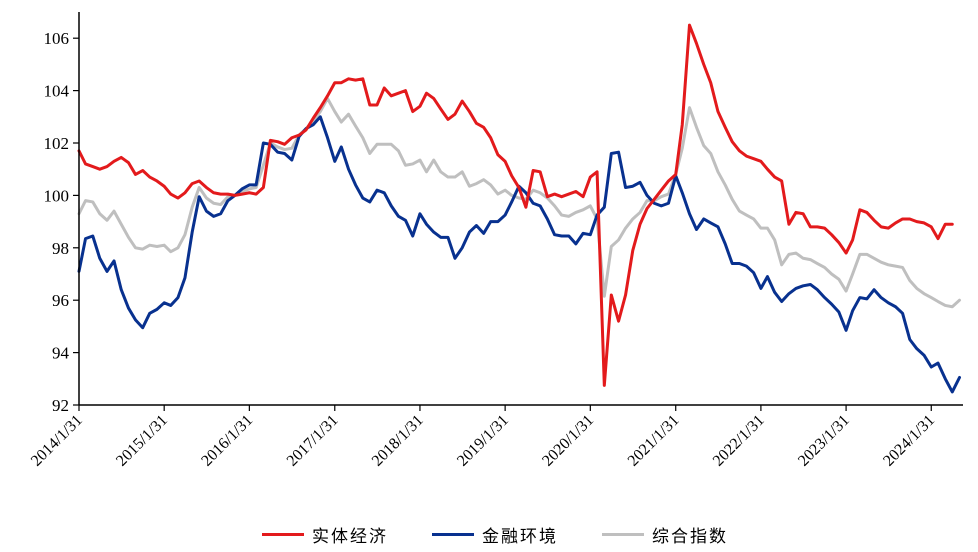 This screenshot has height=552, width=978. I want to click on x-tick-label: 2016/1/31, so click(227, 441).